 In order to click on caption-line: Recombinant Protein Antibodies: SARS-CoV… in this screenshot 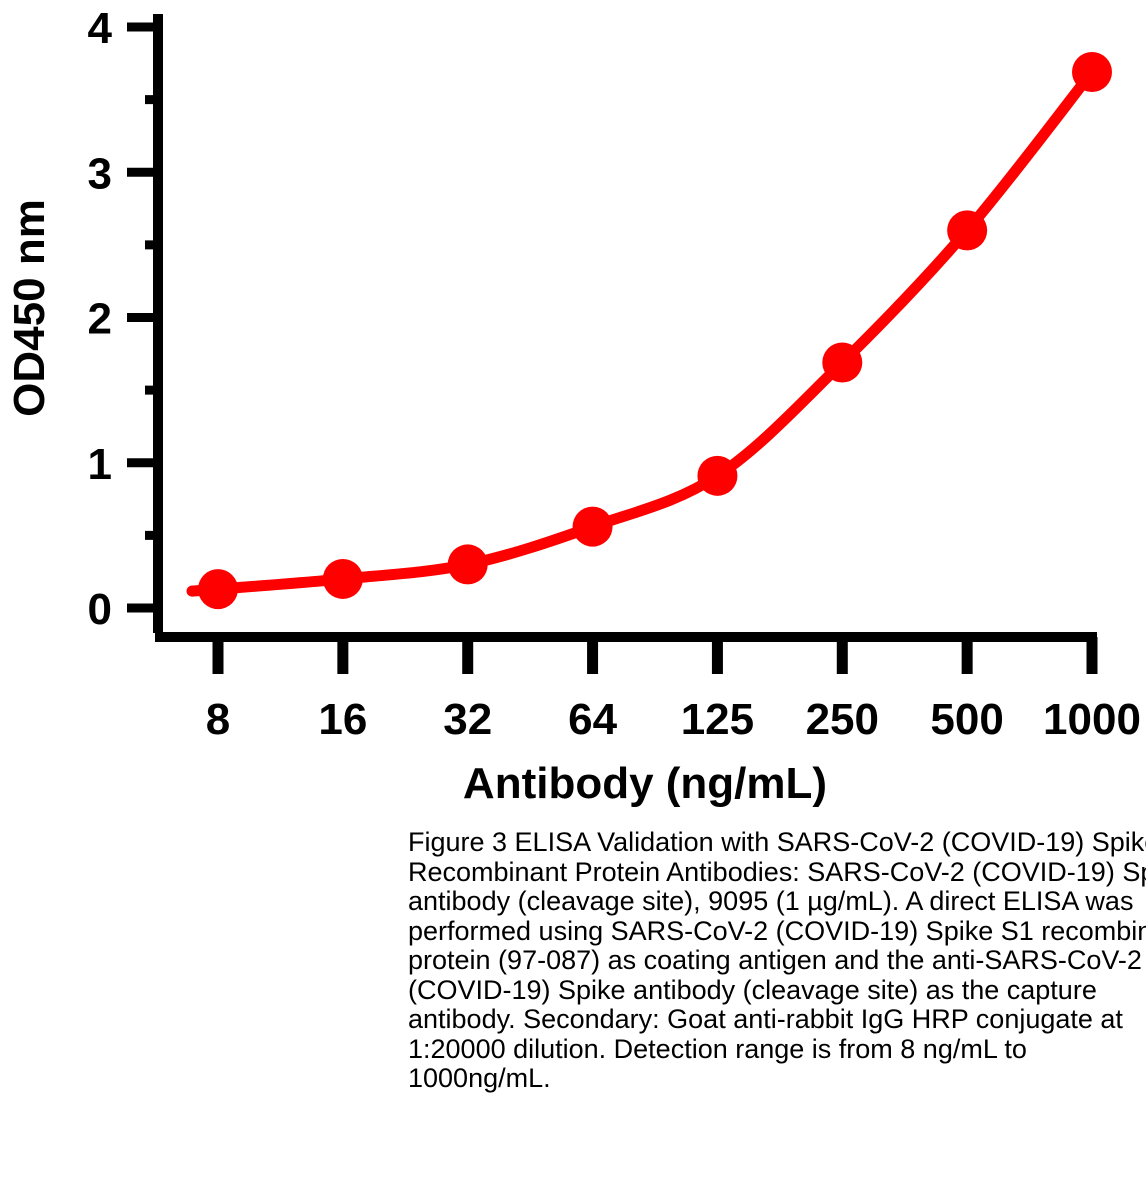, I will do `click(777, 871)`.